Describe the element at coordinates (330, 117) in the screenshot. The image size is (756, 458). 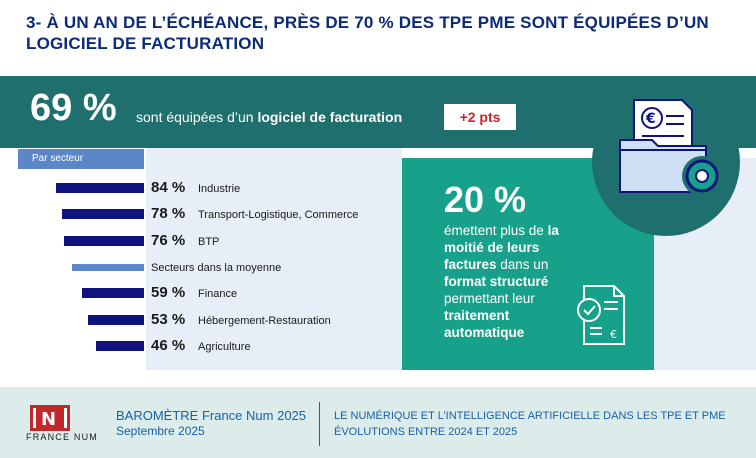
I see `headline-text-bold: logiciel de facturation` at that location.